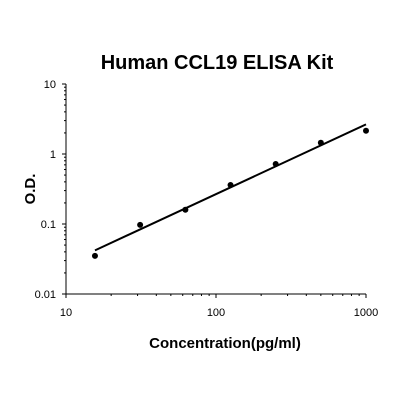 The image size is (400, 400). What do you see at coordinates (219, 306) in the screenshot?
I see `x-ticks: 10 100 1000` at bounding box center [219, 306].